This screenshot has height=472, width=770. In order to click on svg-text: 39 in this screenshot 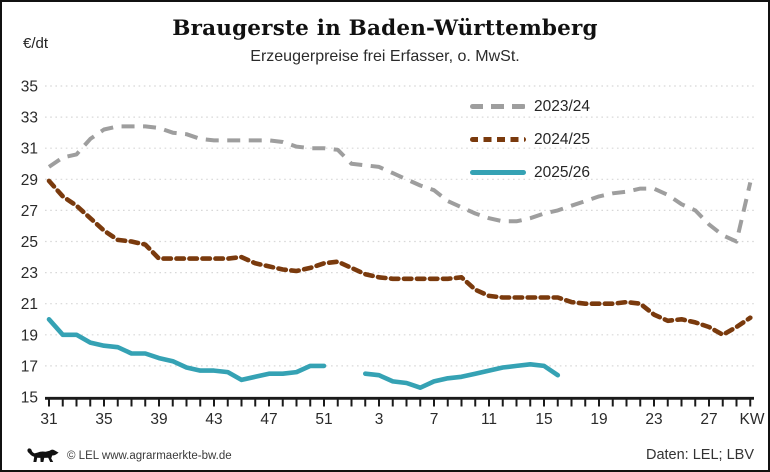, I will do `click(158, 419)`.